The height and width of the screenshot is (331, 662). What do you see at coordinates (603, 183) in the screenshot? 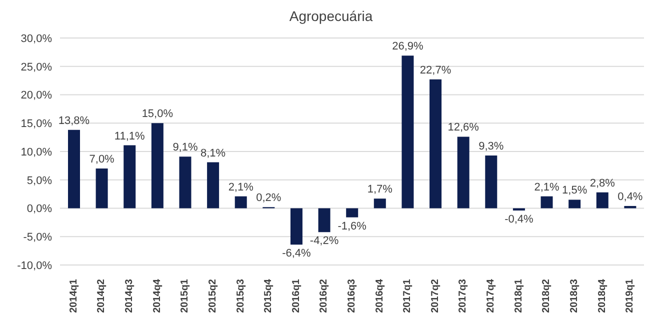
I see `data-label: 2,8%` at bounding box center [603, 183].